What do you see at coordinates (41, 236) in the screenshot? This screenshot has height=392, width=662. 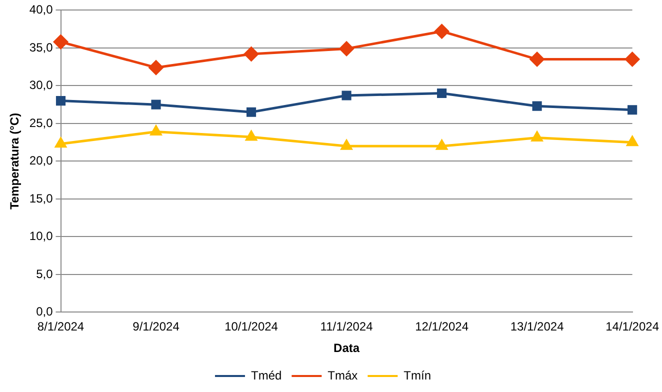 I see `y-tick-label: 10,0` at bounding box center [41, 236].